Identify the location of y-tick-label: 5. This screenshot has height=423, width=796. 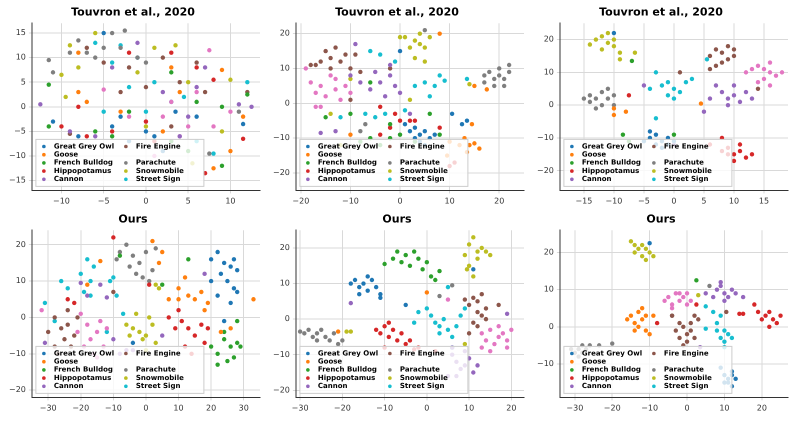
(23, 81).